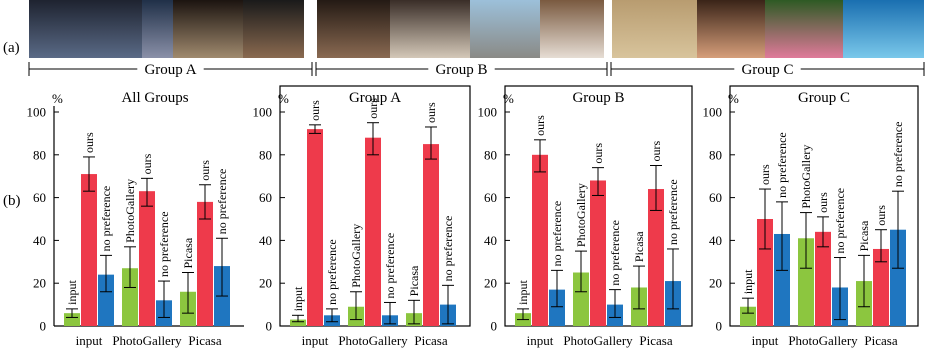 The image size is (927, 352). Describe the element at coordinates (572, 29) in the screenshot. I see `girl-portrait-photo` at that location.